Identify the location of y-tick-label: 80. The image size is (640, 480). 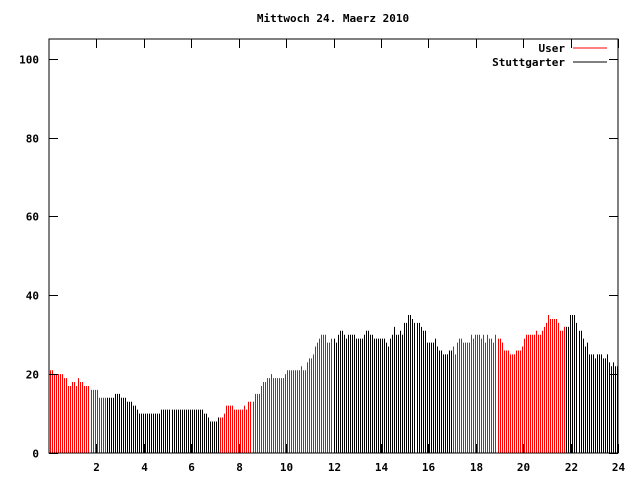
(32, 139).